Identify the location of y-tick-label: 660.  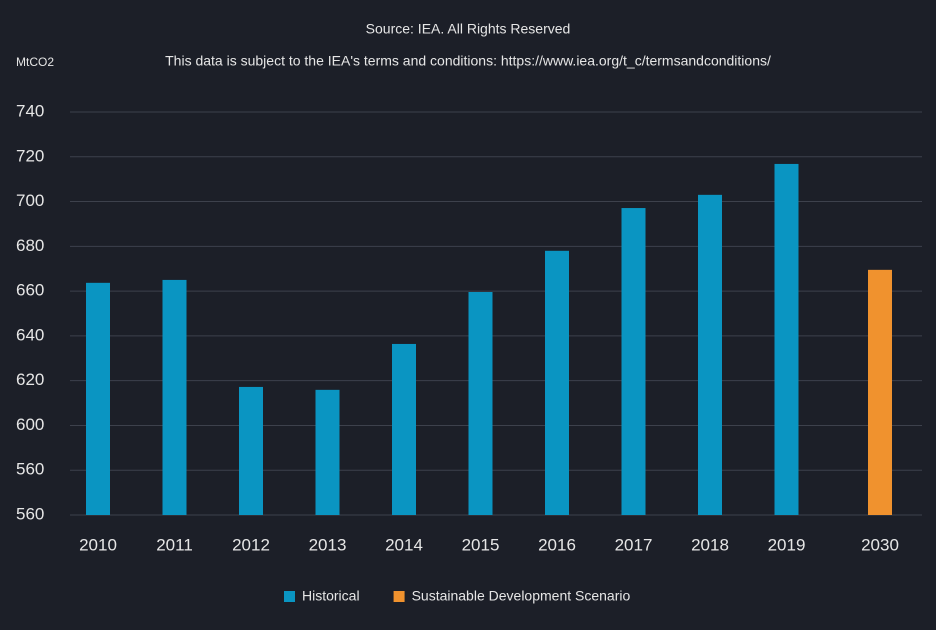
(30, 290).